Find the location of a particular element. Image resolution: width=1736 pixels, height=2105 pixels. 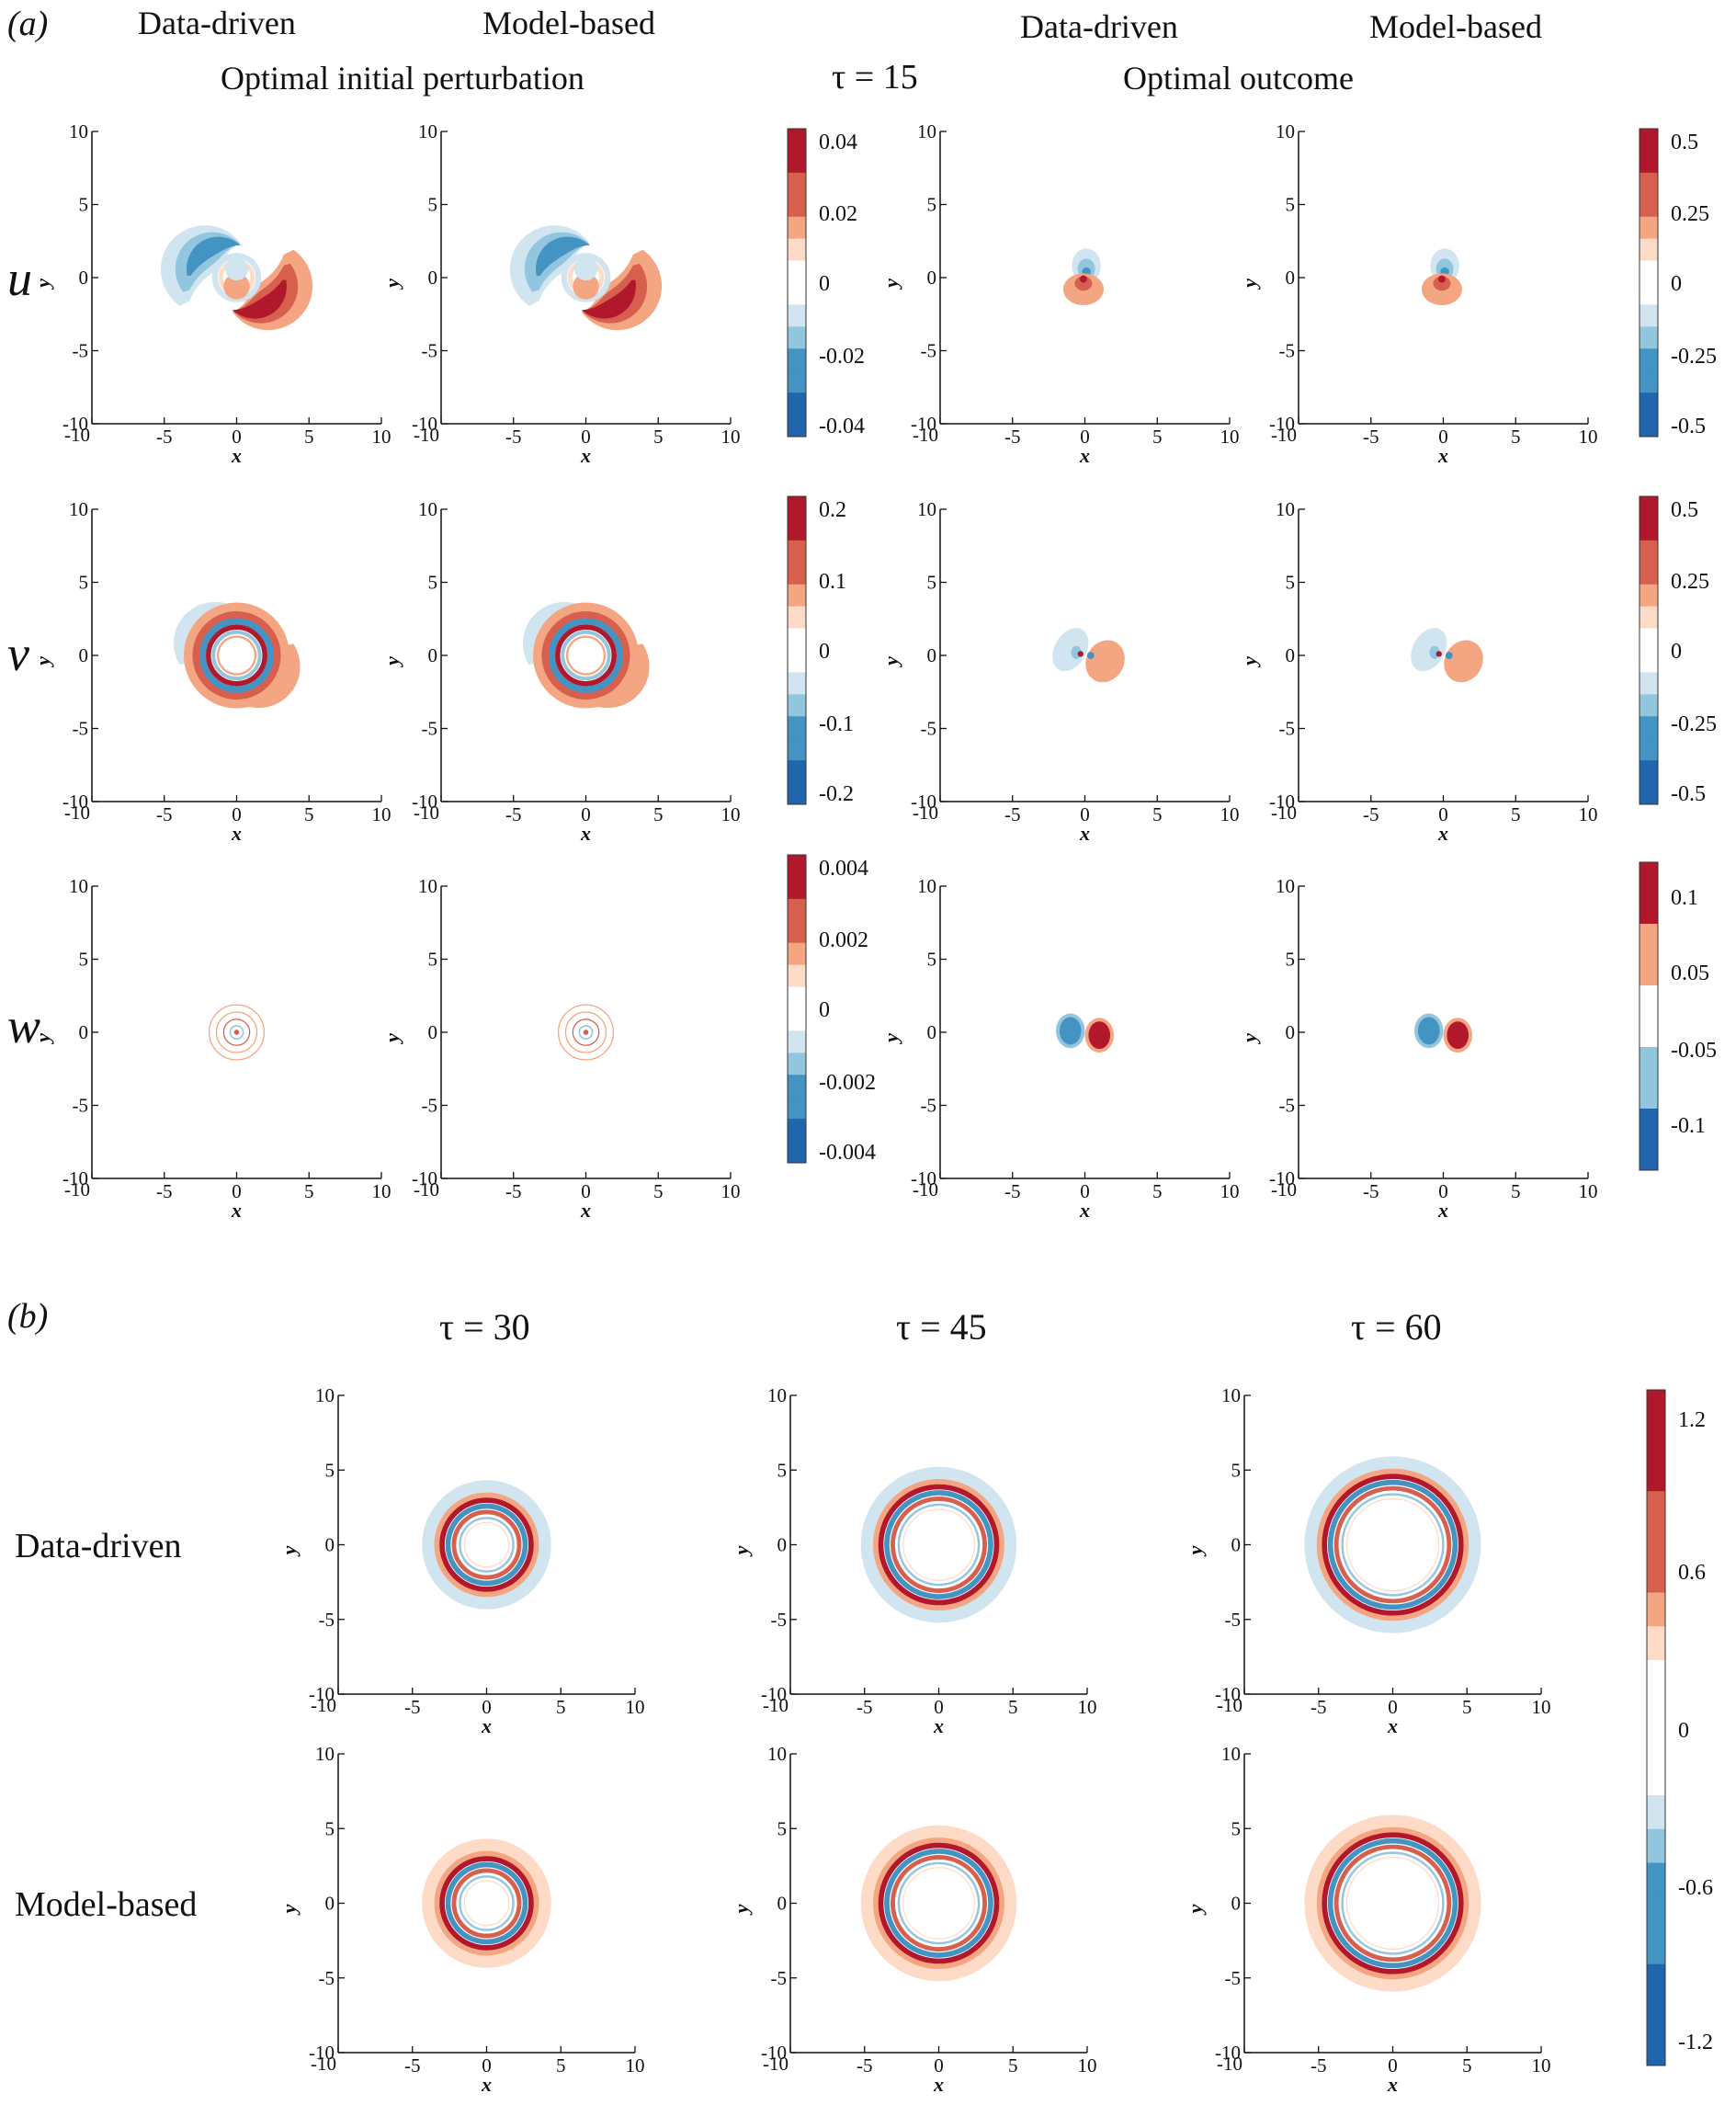

header-tau-30: τ = 30 is located at coordinates (484, 1327).